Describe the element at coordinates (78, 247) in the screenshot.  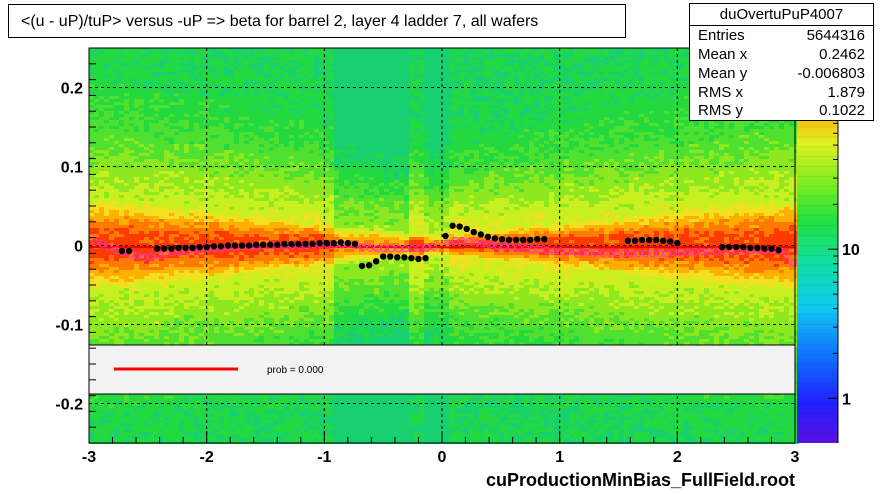
I see `y-tick-label: 0` at that location.